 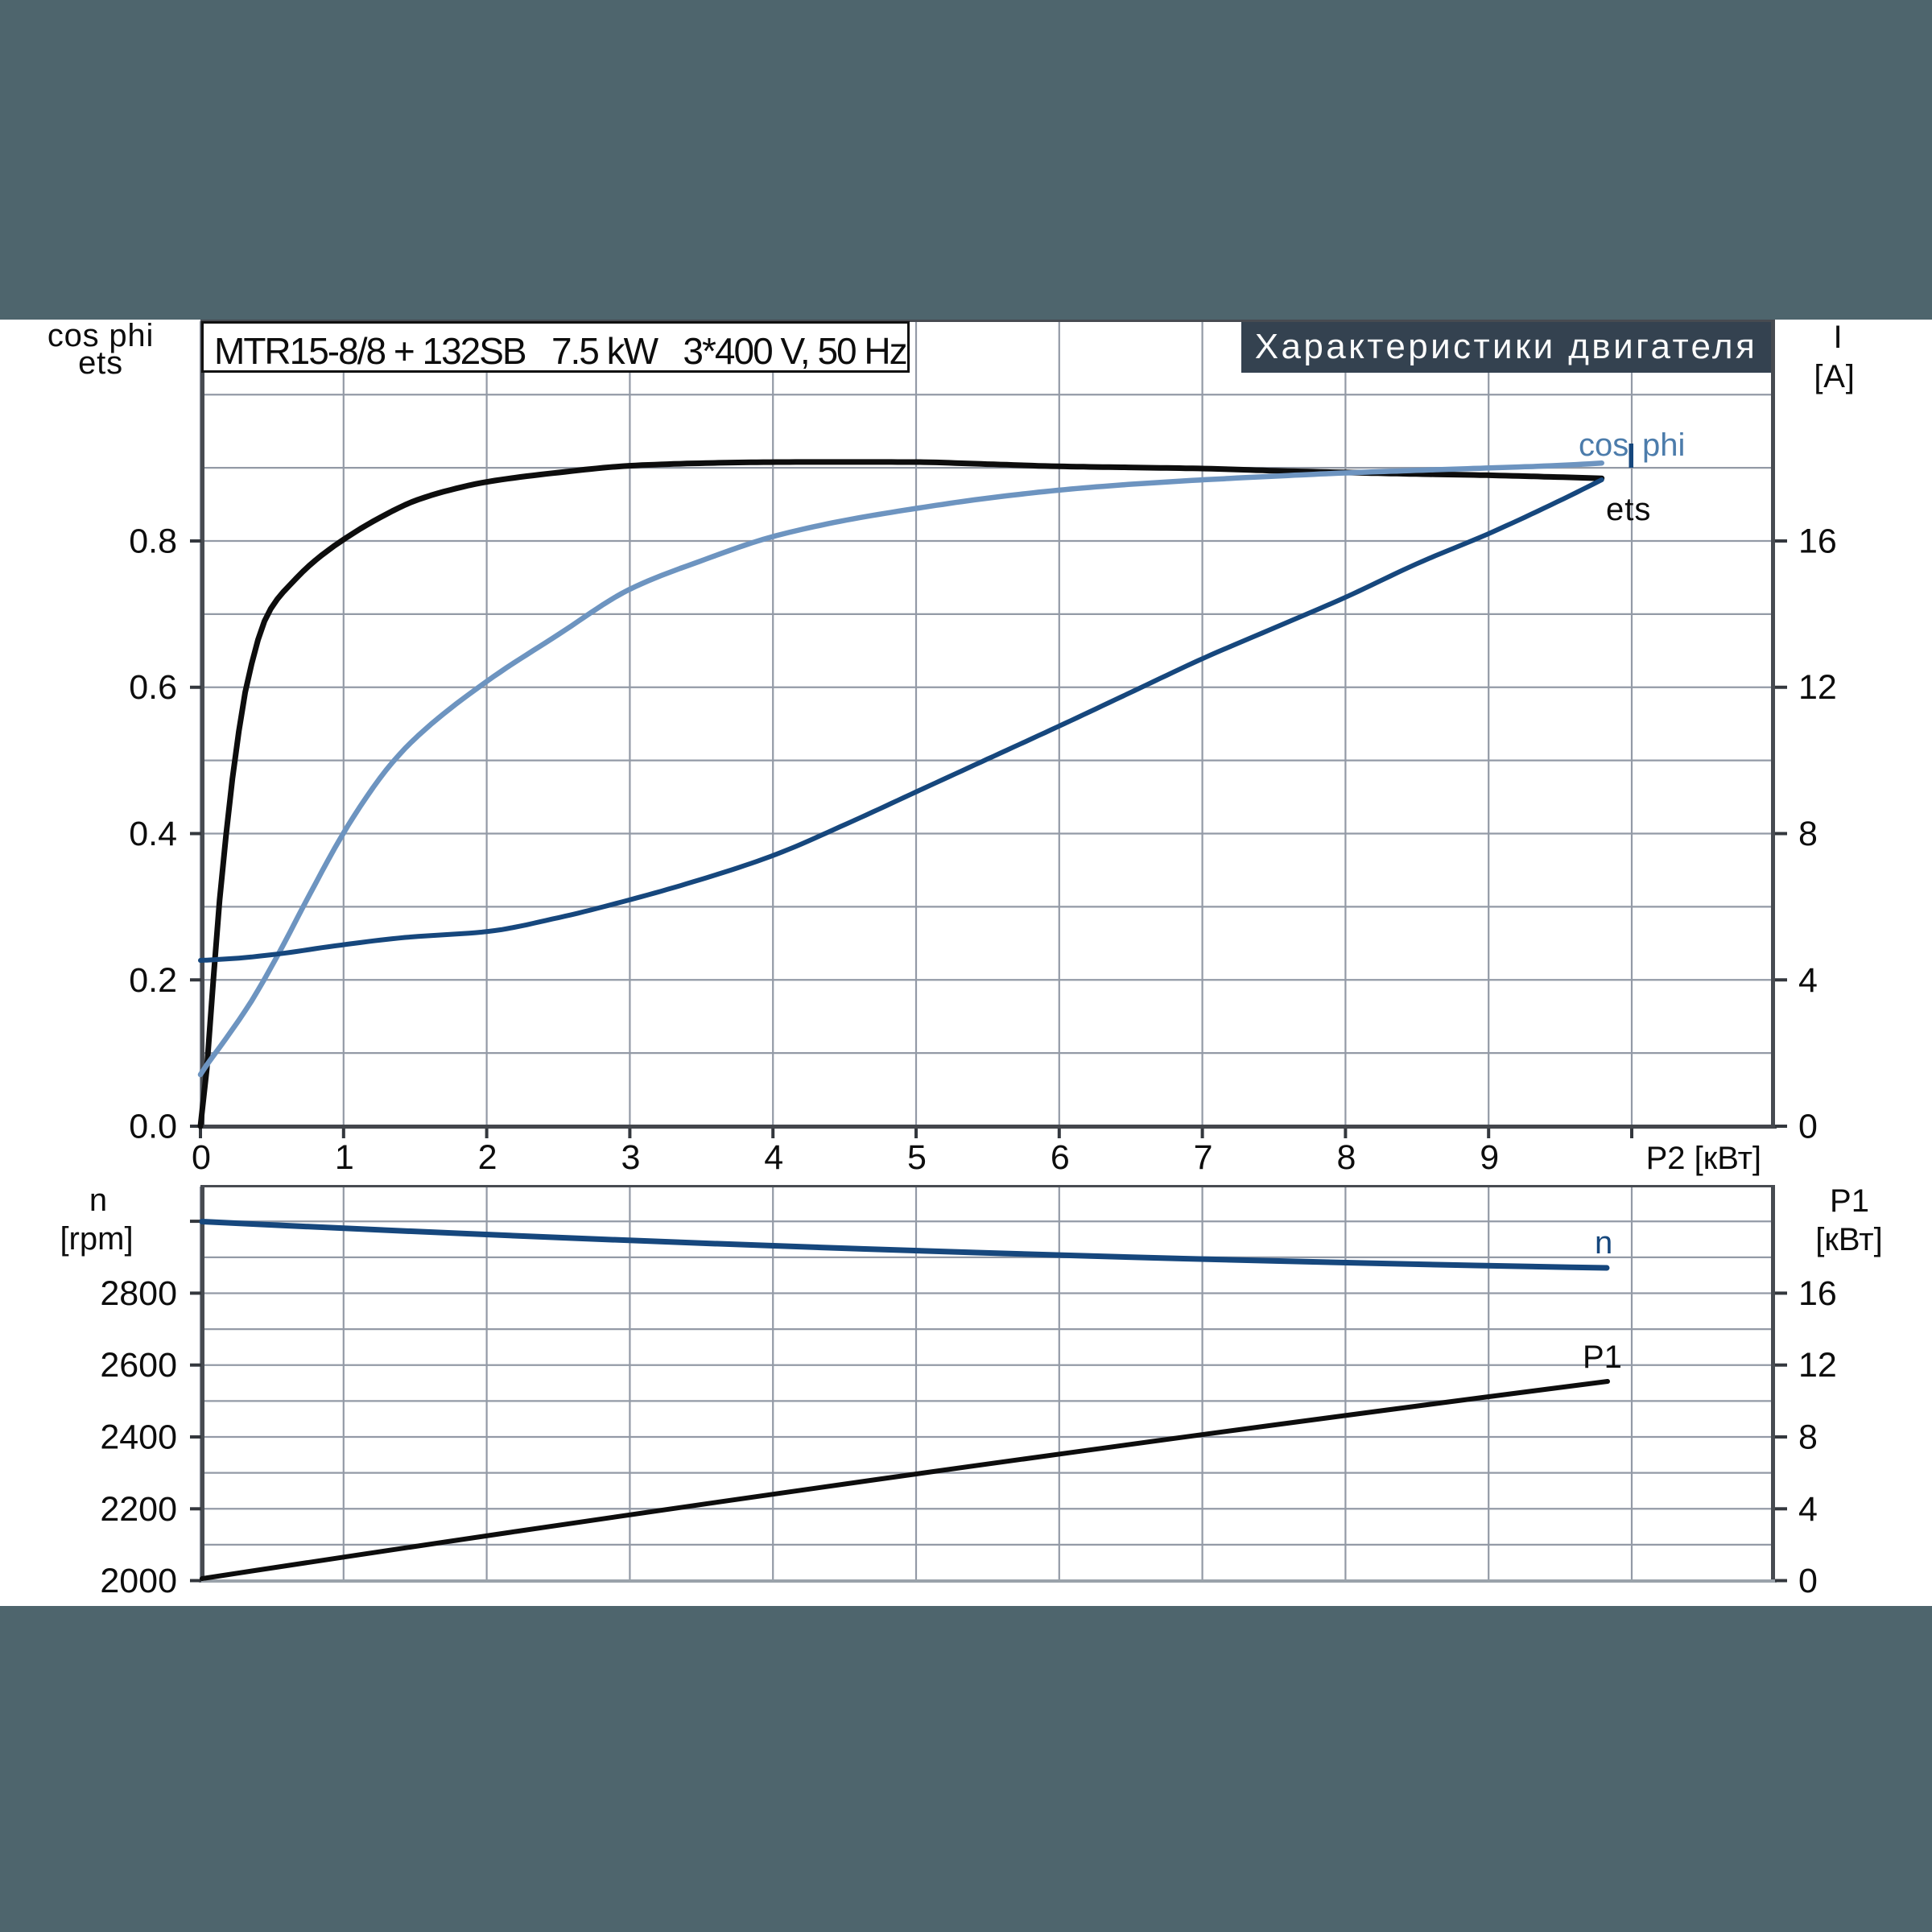 What do you see at coordinates (630, 1157) in the screenshot?
I see `svg-text: 3` at bounding box center [630, 1157].